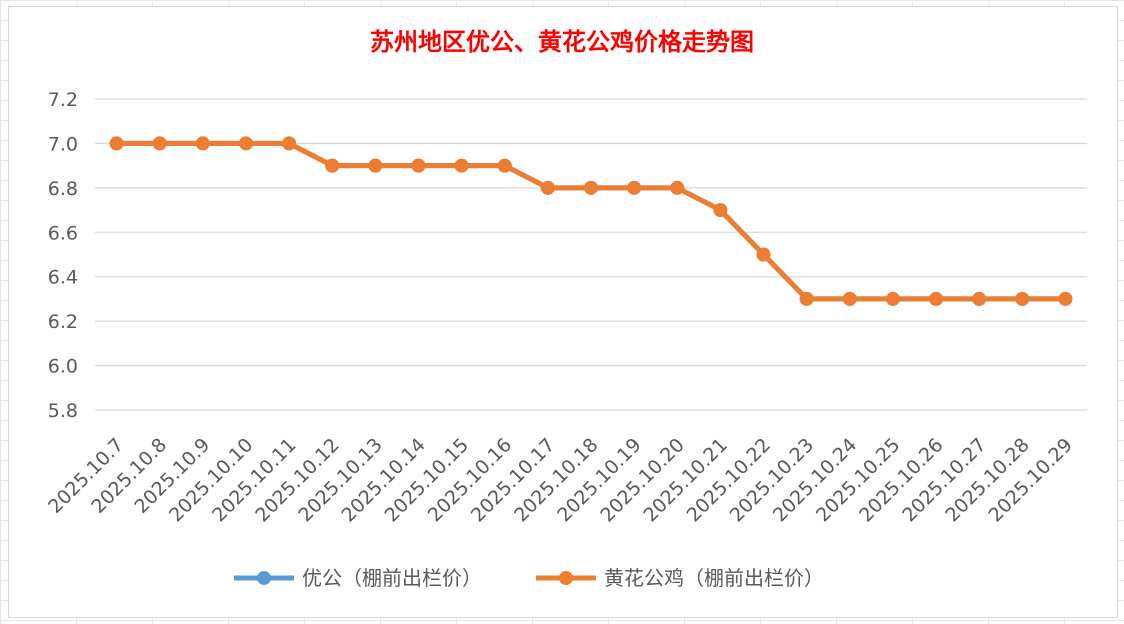  Describe the element at coordinates (63, 367) in the screenshot. I see `y-tick-label: 6.0` at that location.